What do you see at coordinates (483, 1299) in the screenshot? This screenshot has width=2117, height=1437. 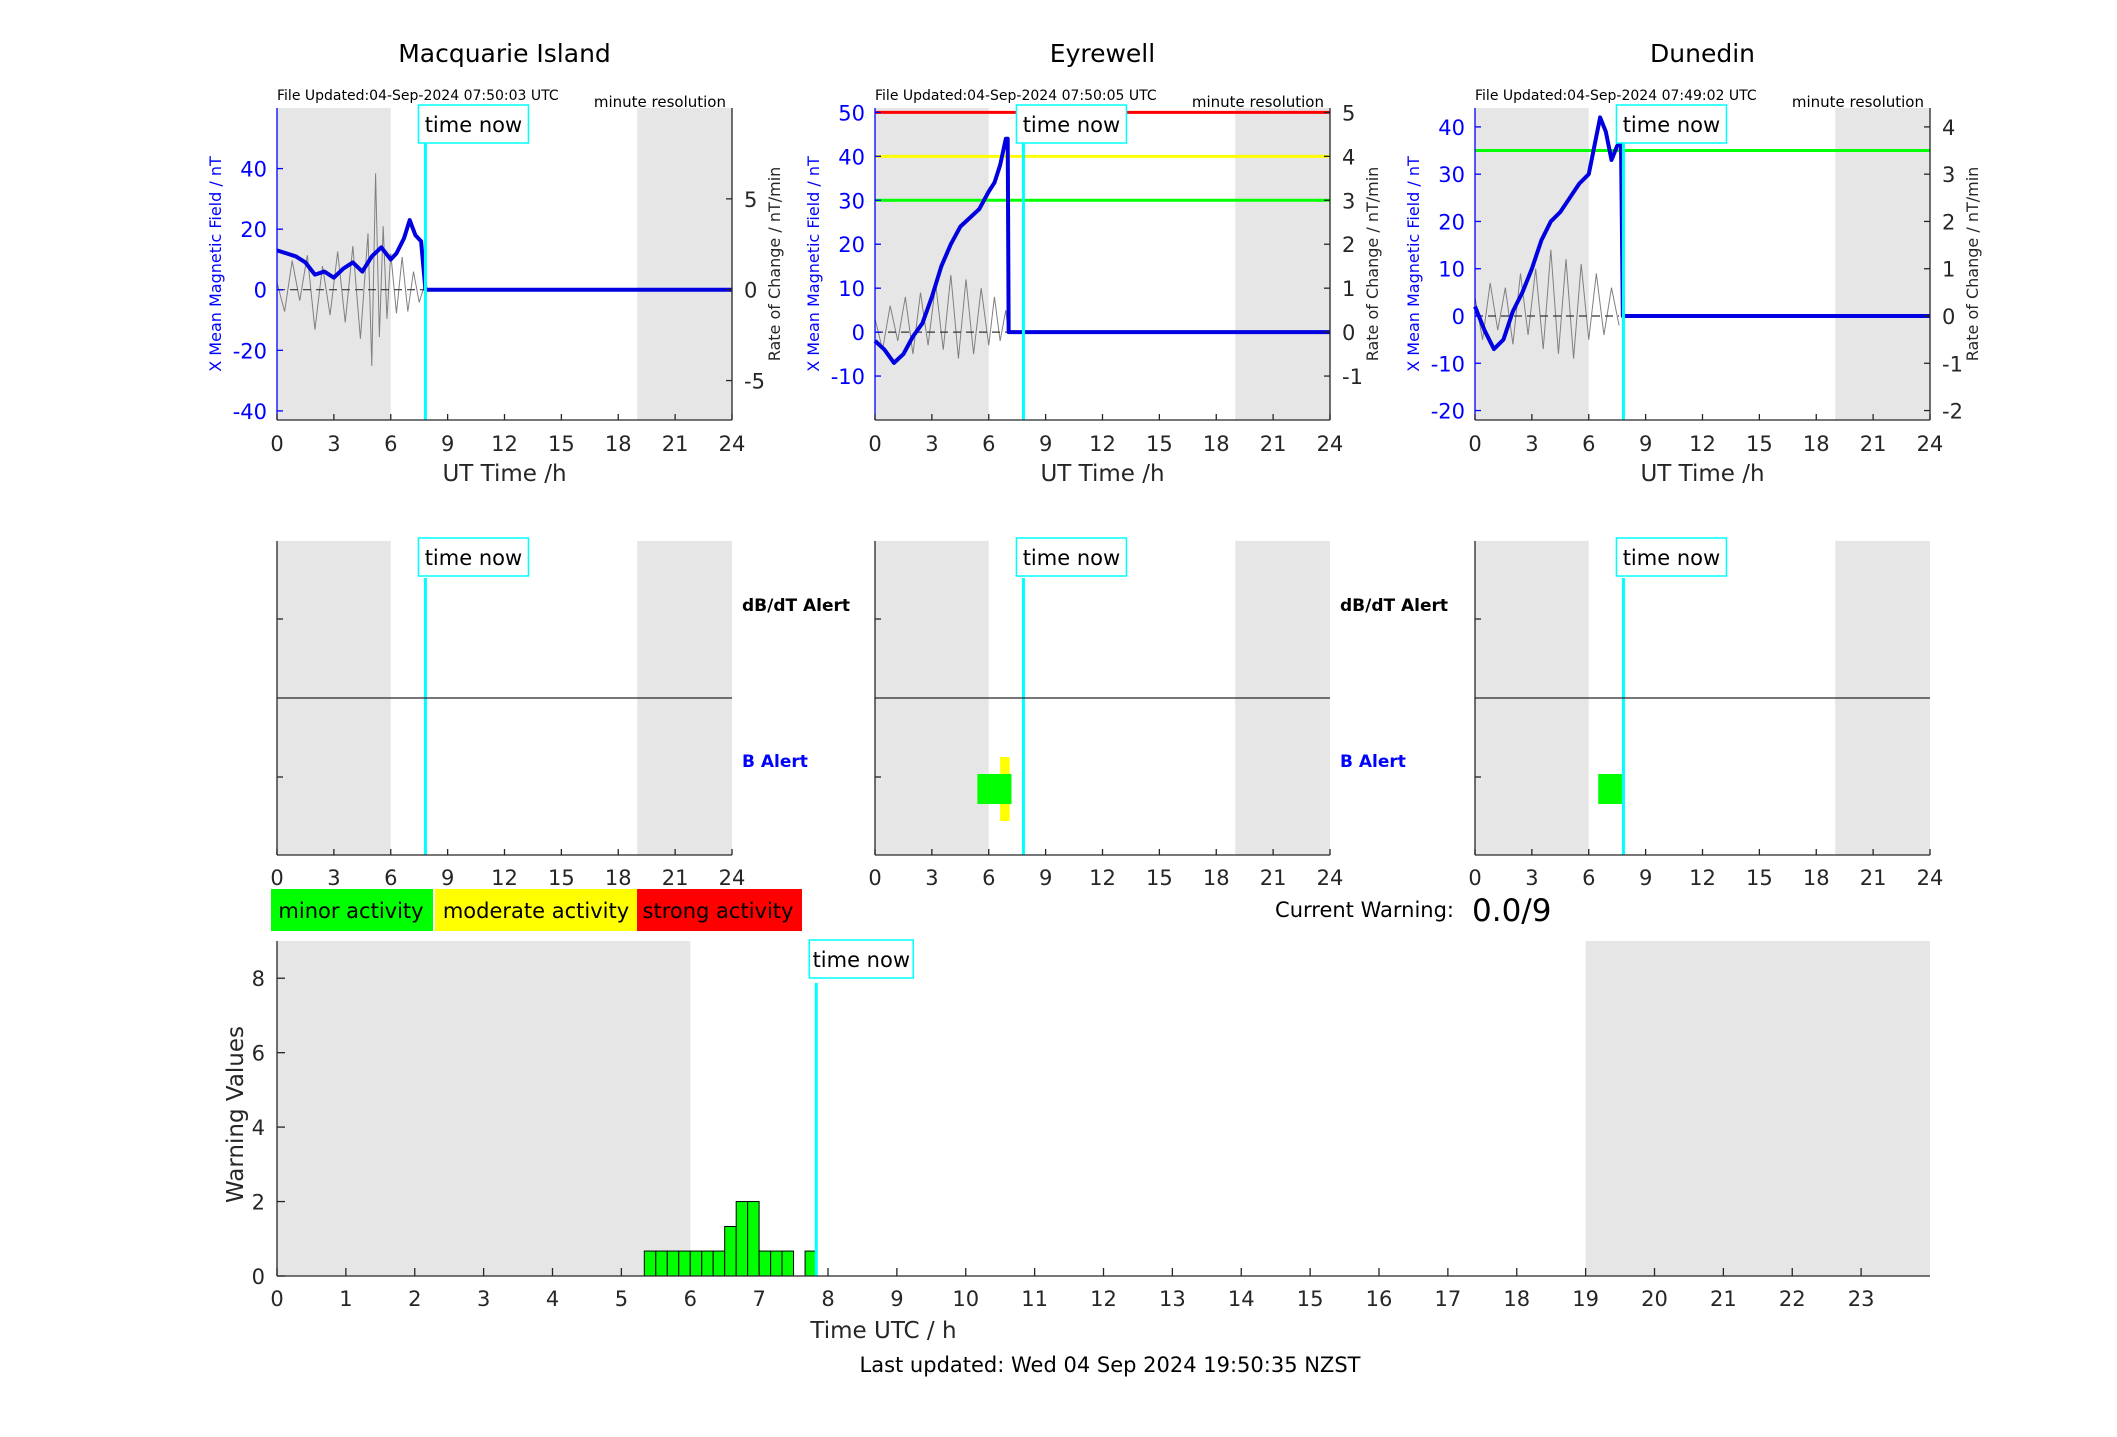 I see `warning-x-tick-label: 3` at bounding box center [483, 1299].